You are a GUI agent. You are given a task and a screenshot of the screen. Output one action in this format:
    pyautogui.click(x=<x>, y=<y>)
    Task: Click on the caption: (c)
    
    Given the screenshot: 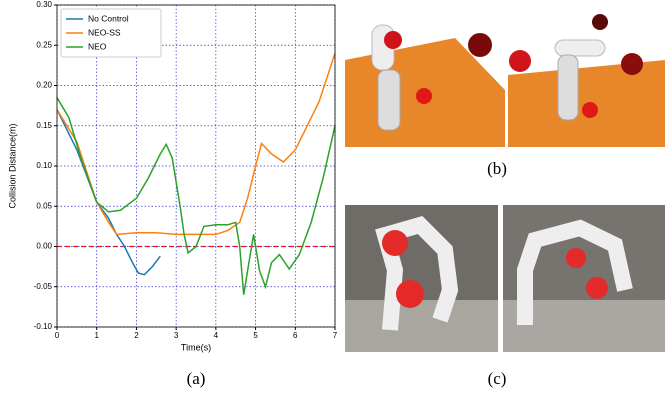 What is the action you would take?
    pyautogui.click(x=497, y=378)
    